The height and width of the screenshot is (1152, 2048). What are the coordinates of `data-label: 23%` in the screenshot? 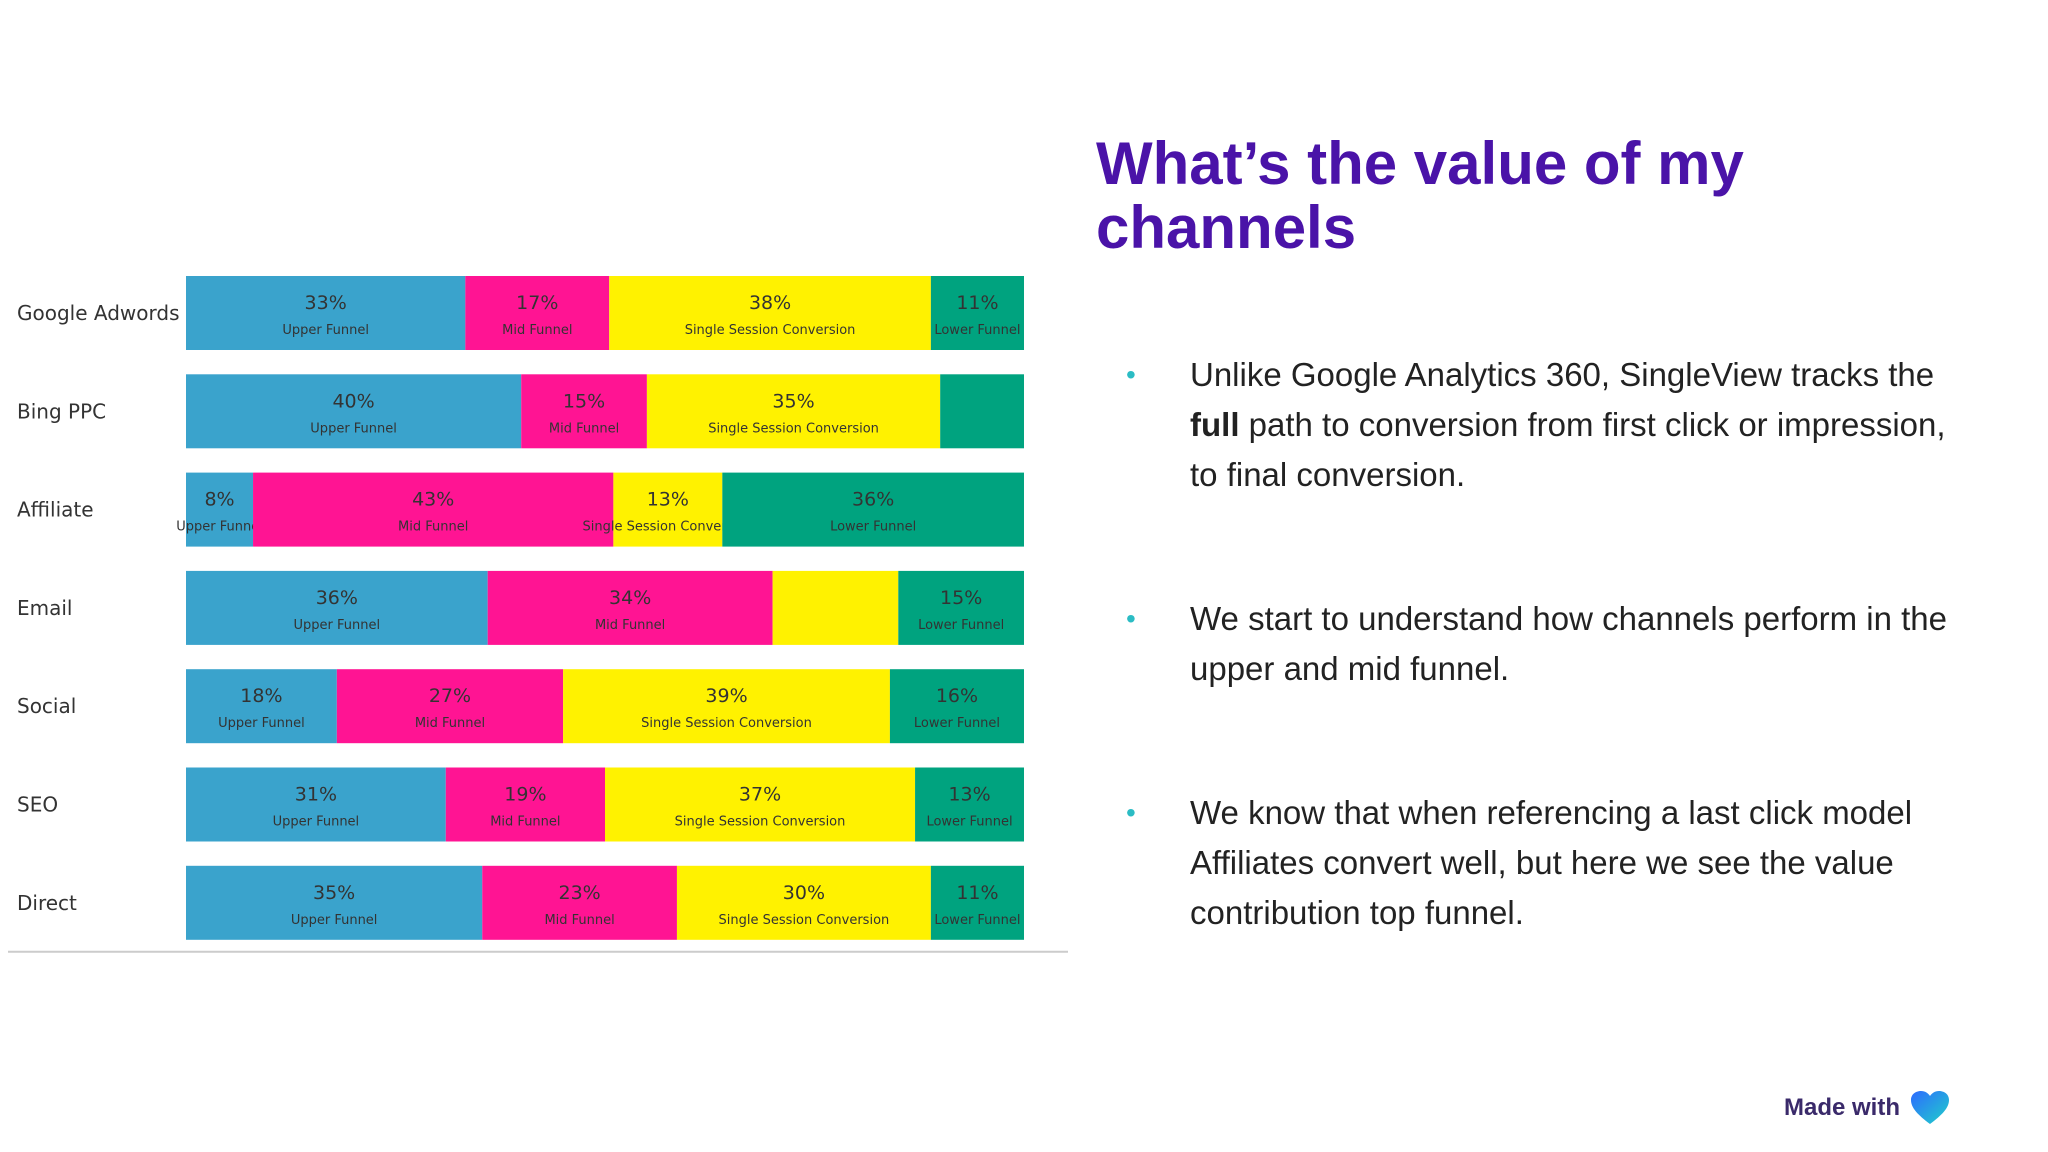 It's located at (579, 893).